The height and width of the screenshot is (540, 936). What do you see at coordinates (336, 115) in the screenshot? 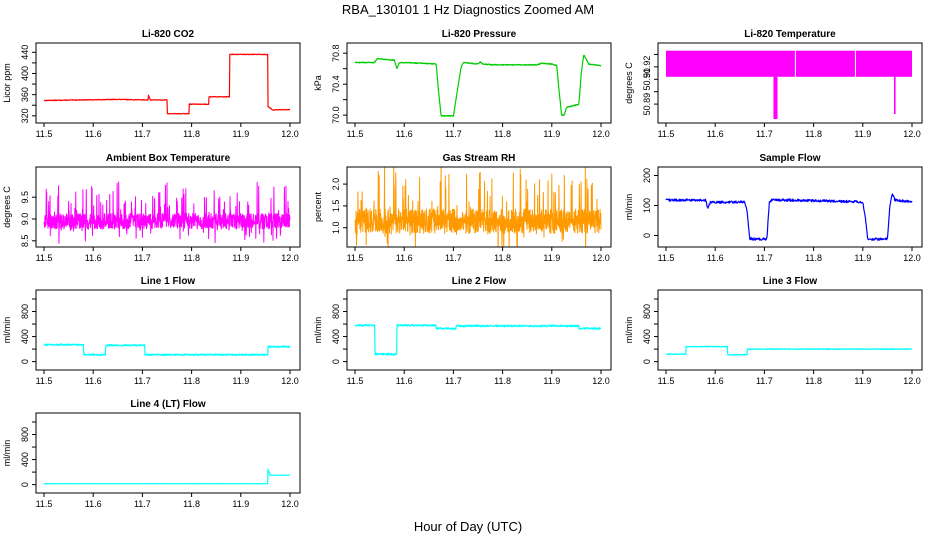
I see `y-tick-label: 70.0` at bounding box center [336, 115].